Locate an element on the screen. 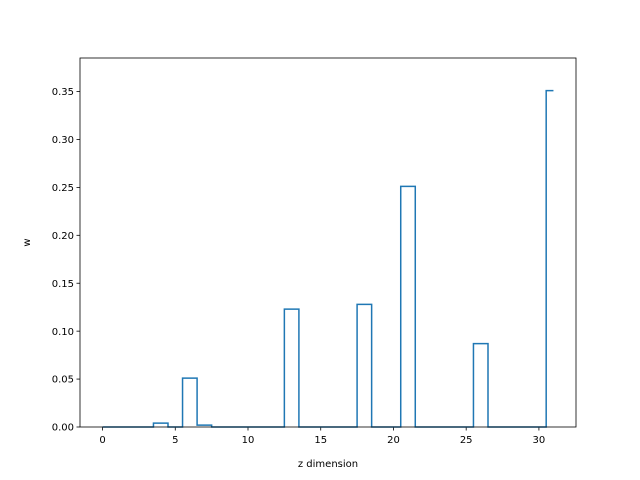 The width and height of the screenshot is (640, 480). x-tick-label: 15 is located at coordinates (320, 440).